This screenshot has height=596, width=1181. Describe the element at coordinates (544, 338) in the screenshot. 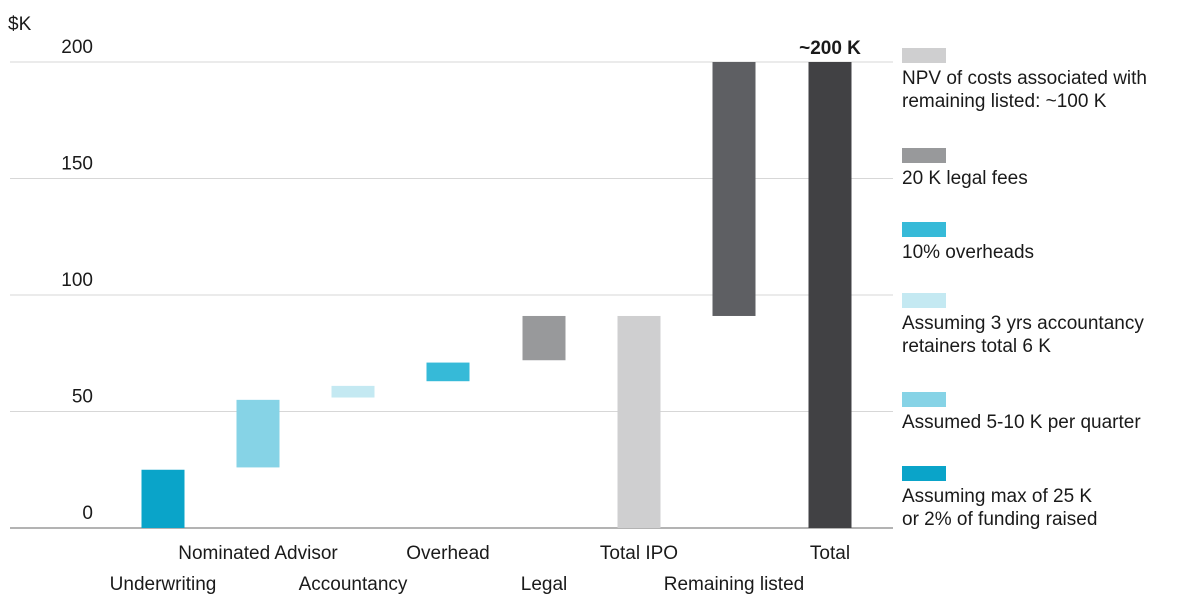

I see `bar-legal` at that location.